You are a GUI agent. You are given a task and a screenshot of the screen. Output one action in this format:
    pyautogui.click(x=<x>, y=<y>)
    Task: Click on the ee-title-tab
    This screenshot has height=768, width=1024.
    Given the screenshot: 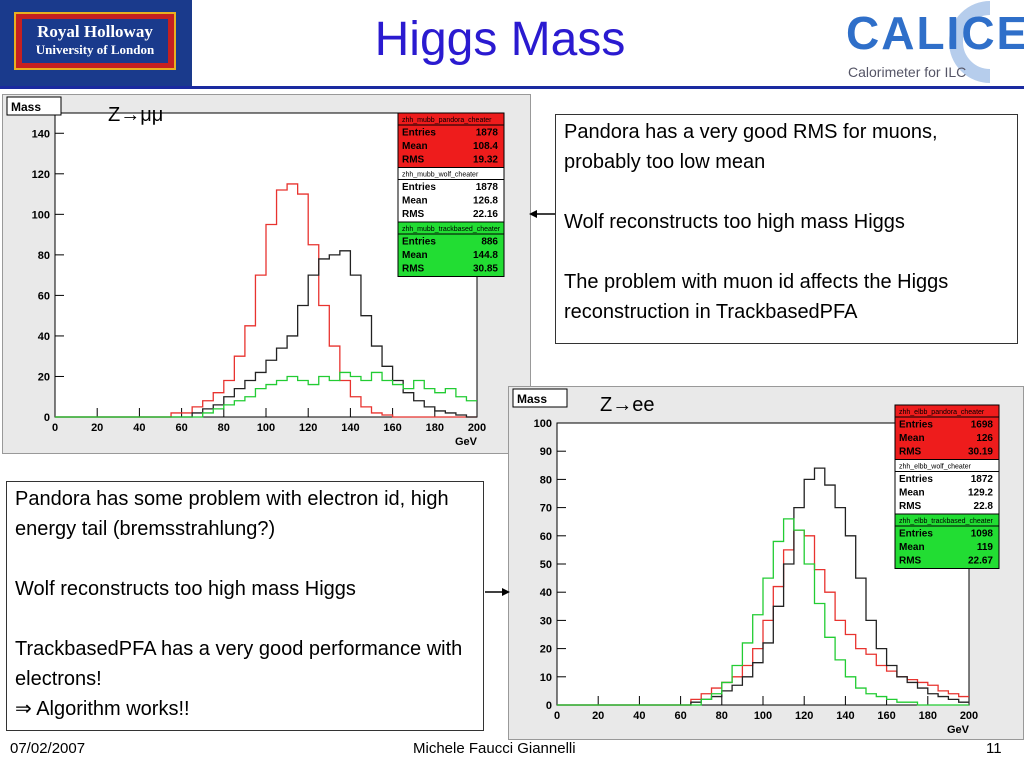 What is the action you would take?
    pyautogui.click(x=540, y=398)
    